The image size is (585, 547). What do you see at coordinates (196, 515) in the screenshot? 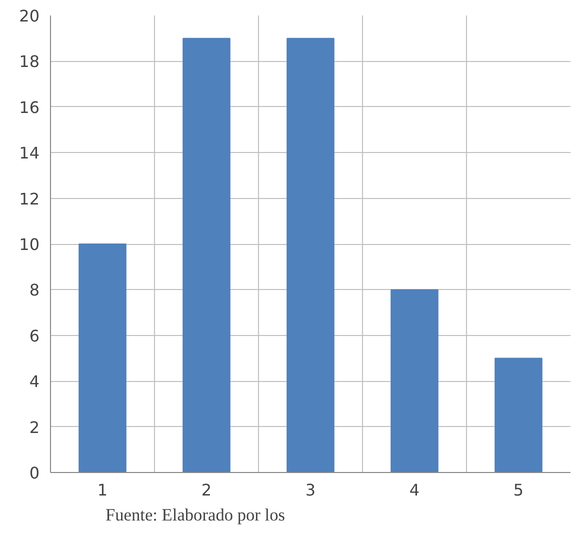
I see `source-note: Fuente: Elaborado por los` at bounding box center [196, 515].